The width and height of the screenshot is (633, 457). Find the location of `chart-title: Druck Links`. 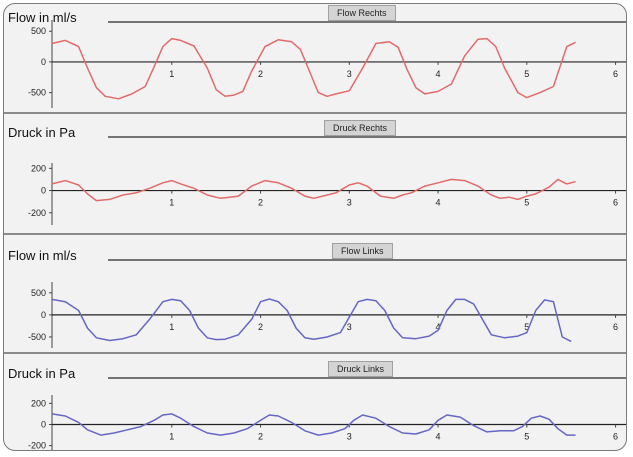

chart-title: Druck Links is located at coordinates (361, 369).